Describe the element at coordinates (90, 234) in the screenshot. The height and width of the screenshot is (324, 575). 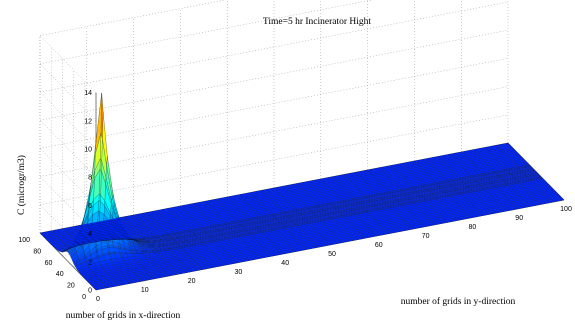
I see `z-tick-label: 4` at that location.